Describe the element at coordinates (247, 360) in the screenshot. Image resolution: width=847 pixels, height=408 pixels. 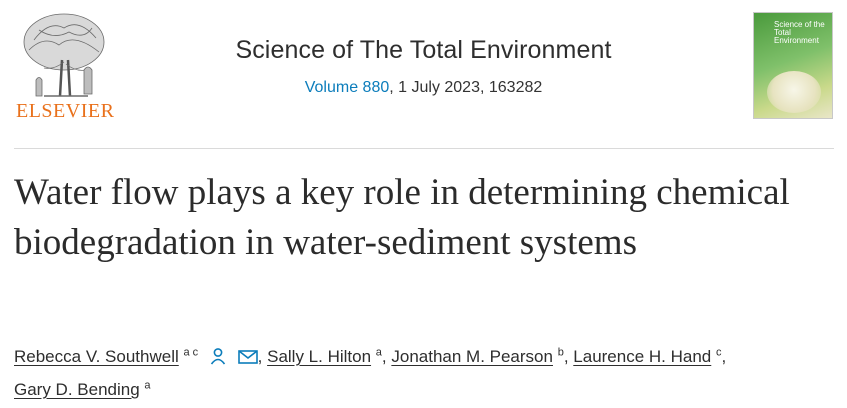
I see `envelope-icon` at that location.